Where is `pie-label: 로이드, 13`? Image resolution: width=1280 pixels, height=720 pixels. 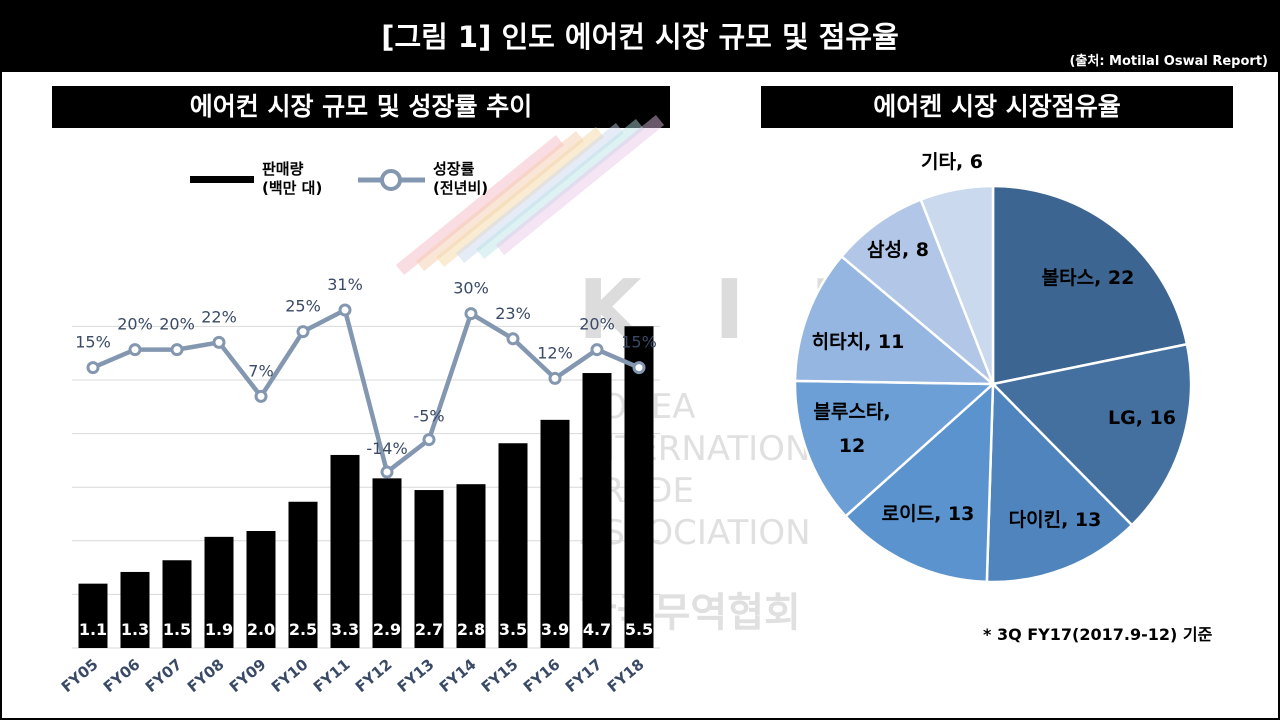 pie-label: 로이드, 13 is located at coordinates (928, 514).